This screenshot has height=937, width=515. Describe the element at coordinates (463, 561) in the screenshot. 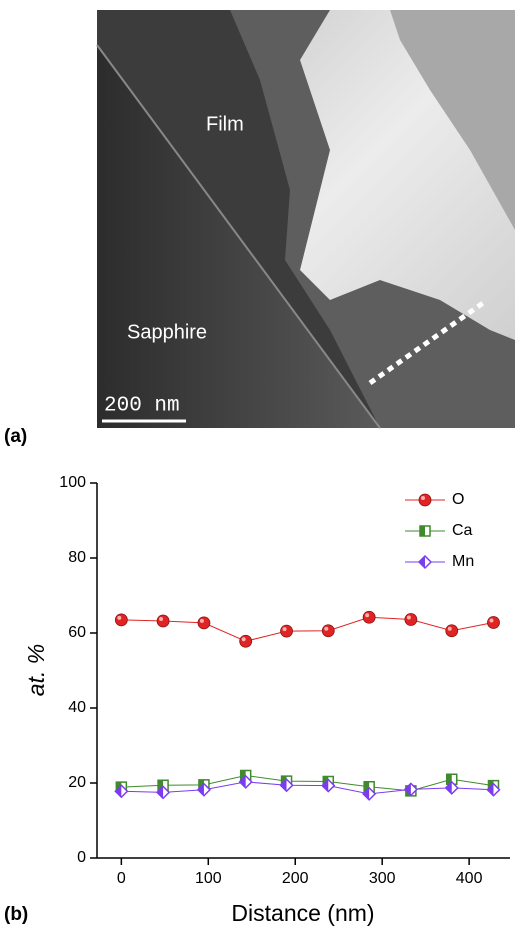

I see `legend-label: Mn` at that location.